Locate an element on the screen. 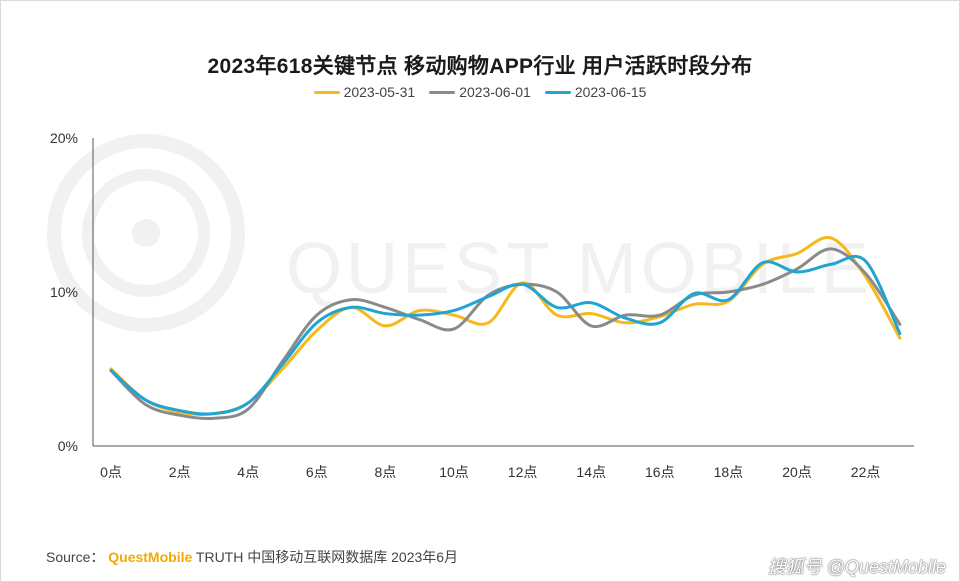 This screenshot has height=582, width=960. x-tick-label: 4点 is located at coordinates (248, 472).